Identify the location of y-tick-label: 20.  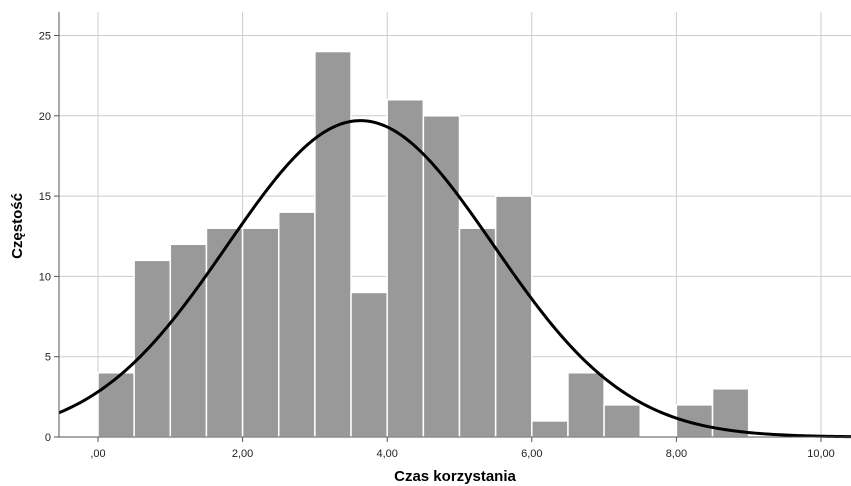
(45, 117).